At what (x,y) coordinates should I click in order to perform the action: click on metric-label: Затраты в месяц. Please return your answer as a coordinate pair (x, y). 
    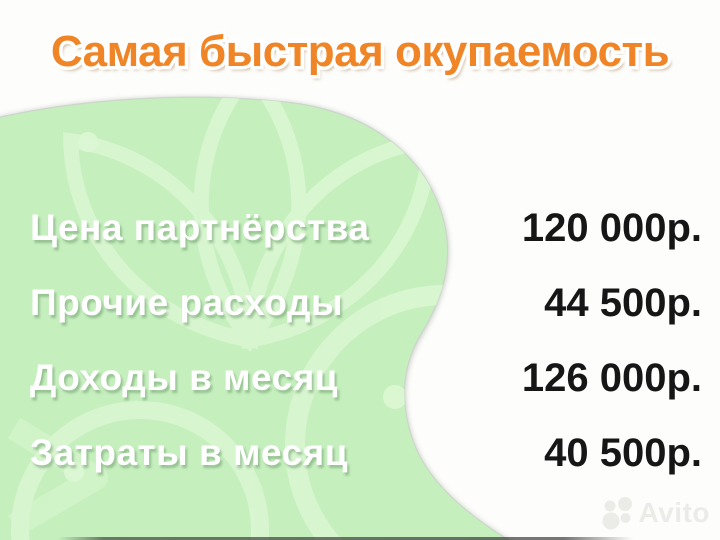
    Looking at the image, I should click on (189, 452).